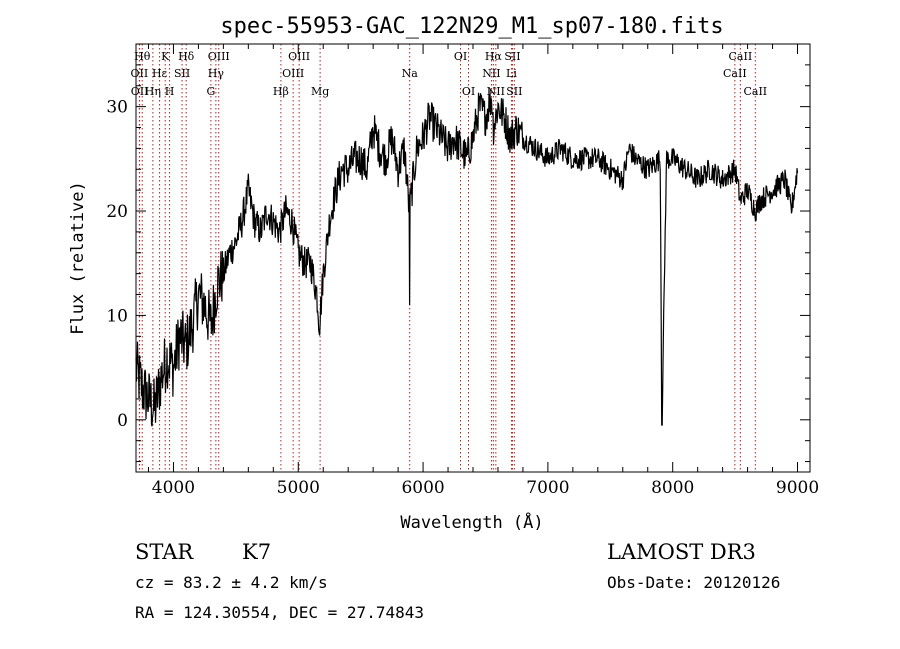 This screenshot has height=649, width=900. Describe the element at coordinates (153, 91) in the screenshot. I see `marker-label: Hη` at that location.